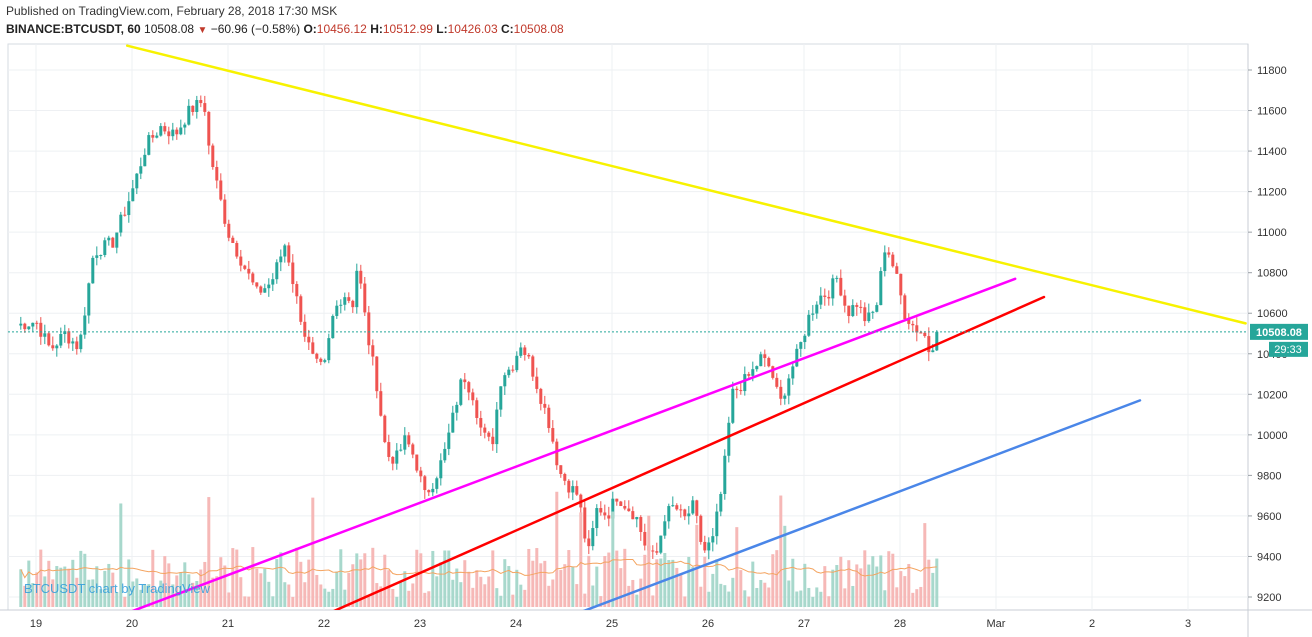 This screenshot has height=637, width=1312. I want to click on tradingview-watermark: BTCUSDT chart by TradingView, so click(117, 588).